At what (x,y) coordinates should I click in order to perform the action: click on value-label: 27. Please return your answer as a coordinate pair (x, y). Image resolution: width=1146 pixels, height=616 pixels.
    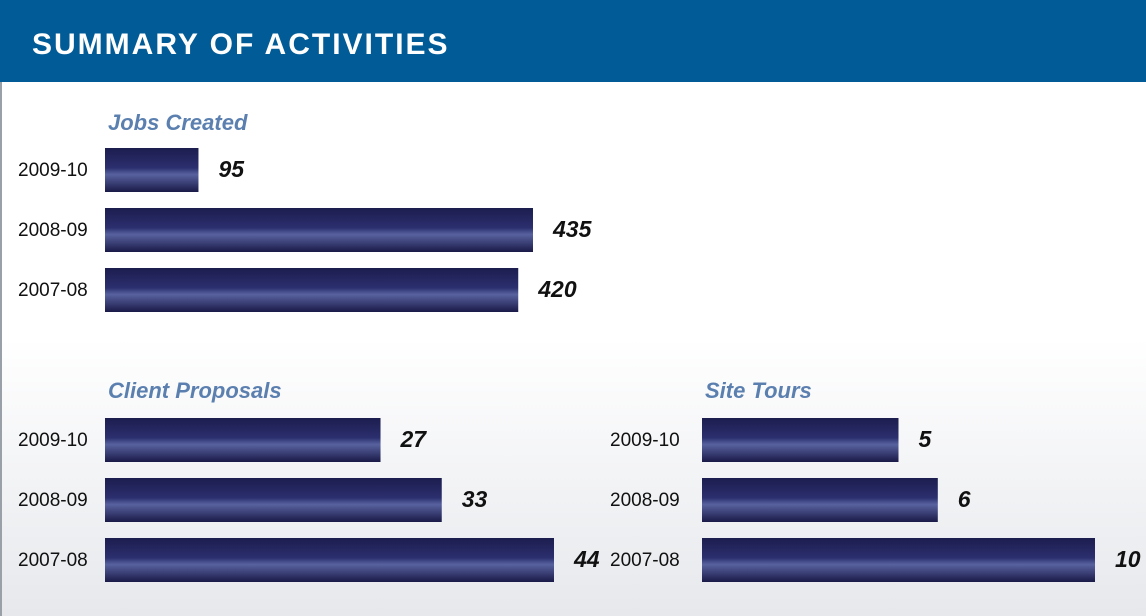
    Looking at the image, I should click on (414, 439).